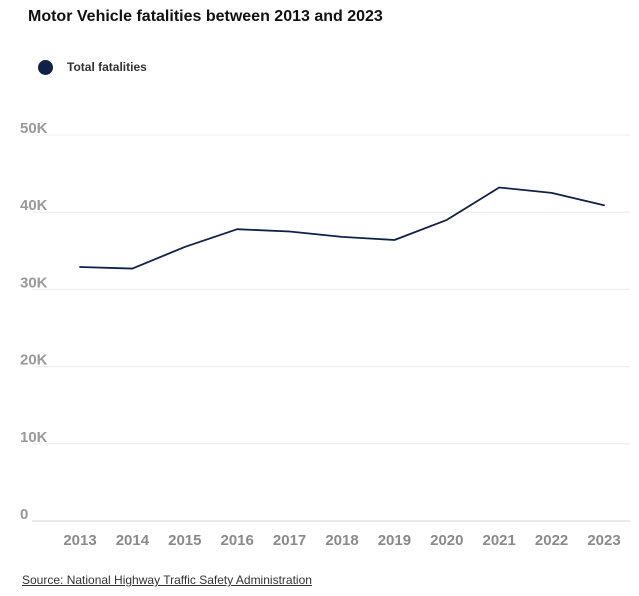  I want to click on x-tick-label: 2023, so click(603, 540).